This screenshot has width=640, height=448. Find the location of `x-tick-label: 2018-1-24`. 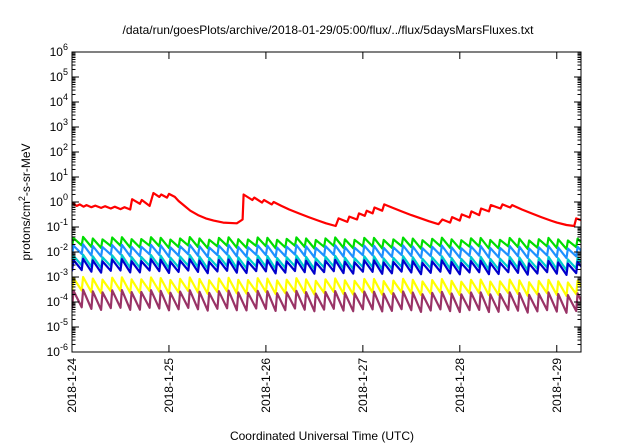

x-tick-label: 2018-1-24 is located at coordinates (72, 385).